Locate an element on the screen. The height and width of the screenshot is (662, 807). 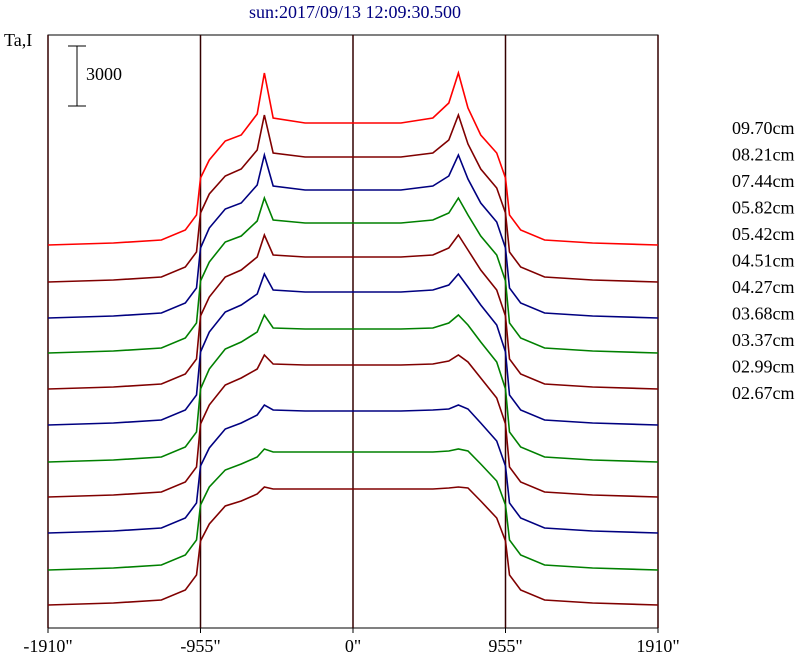
x-tick-label: 955" is located at coordinates (505, 646).